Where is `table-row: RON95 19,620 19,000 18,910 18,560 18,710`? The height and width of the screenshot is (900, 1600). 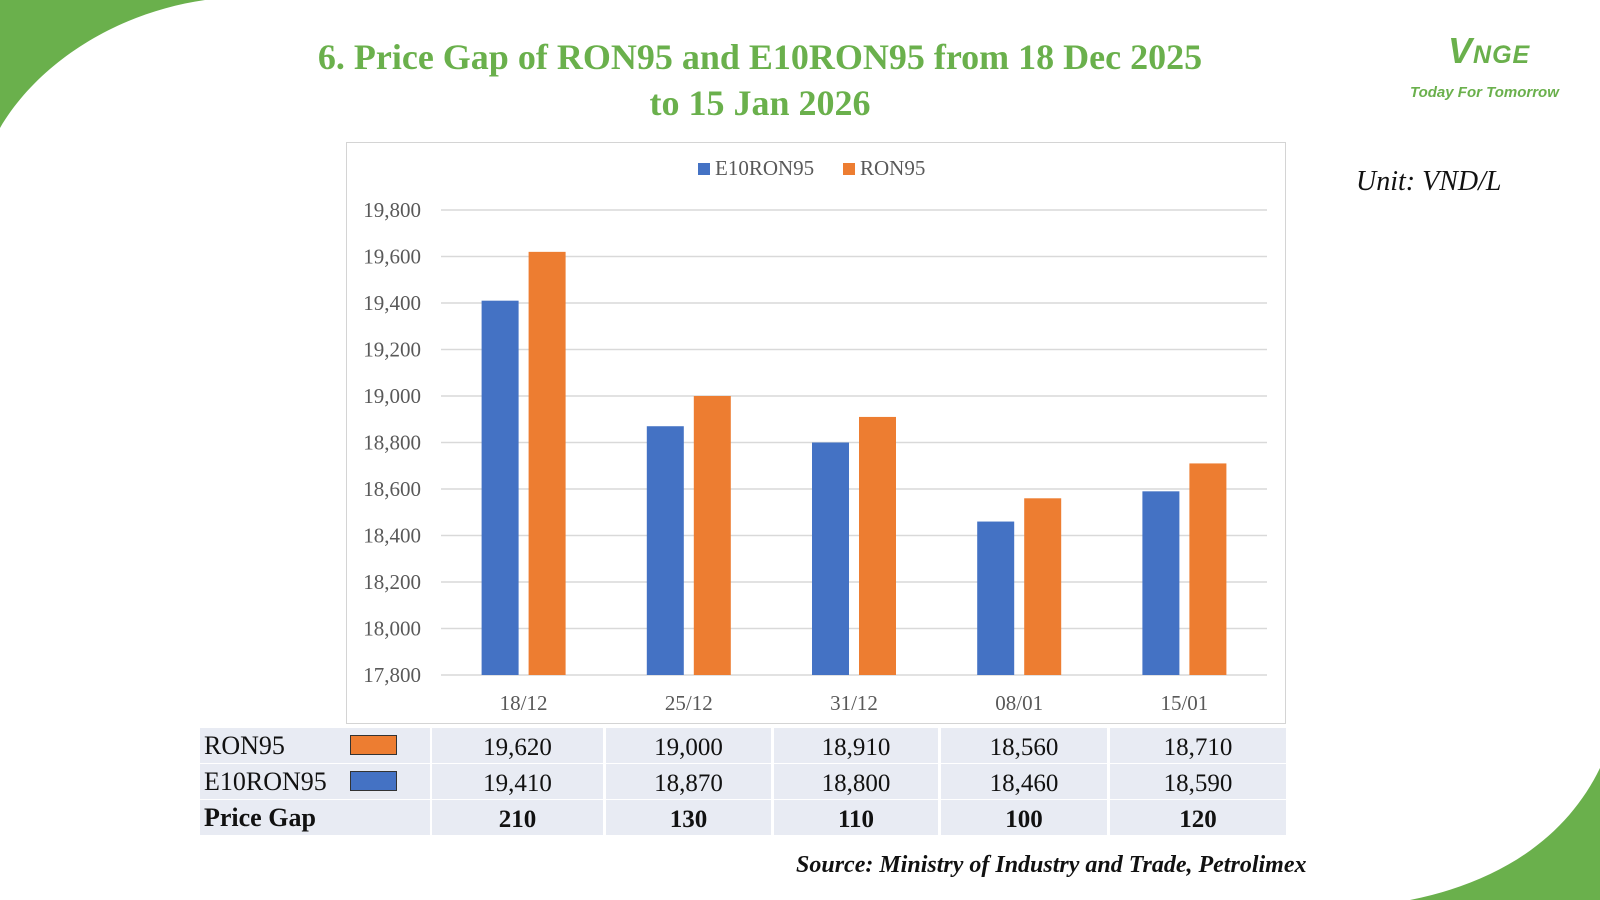
table-row: RON95 19,620 19,000 18,910 18,560 18,710 is located at coordinates (743, 745).